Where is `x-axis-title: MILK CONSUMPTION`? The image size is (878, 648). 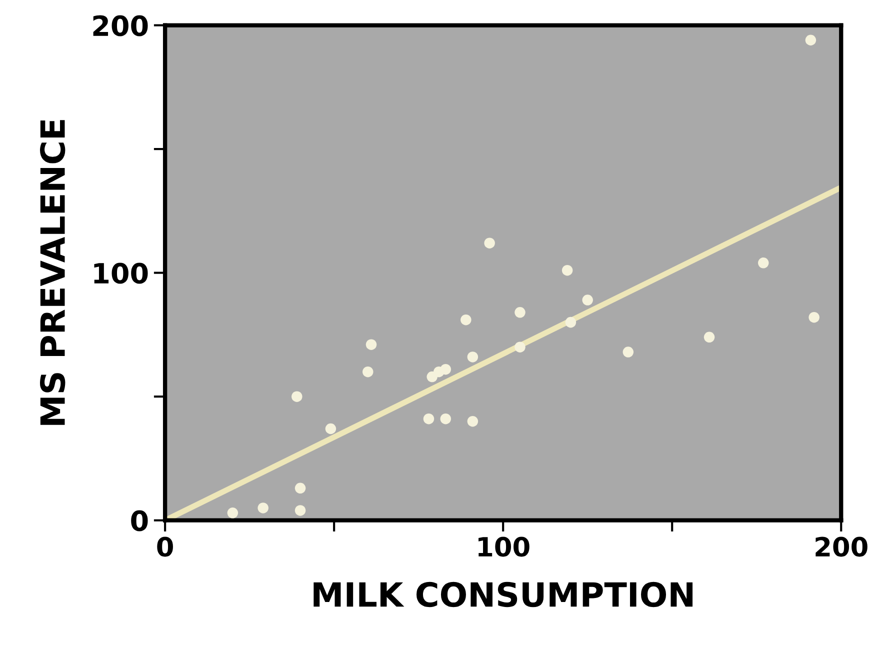 x-axis-title: MILK CONSUMPTION is located at coordinates (503, 595).